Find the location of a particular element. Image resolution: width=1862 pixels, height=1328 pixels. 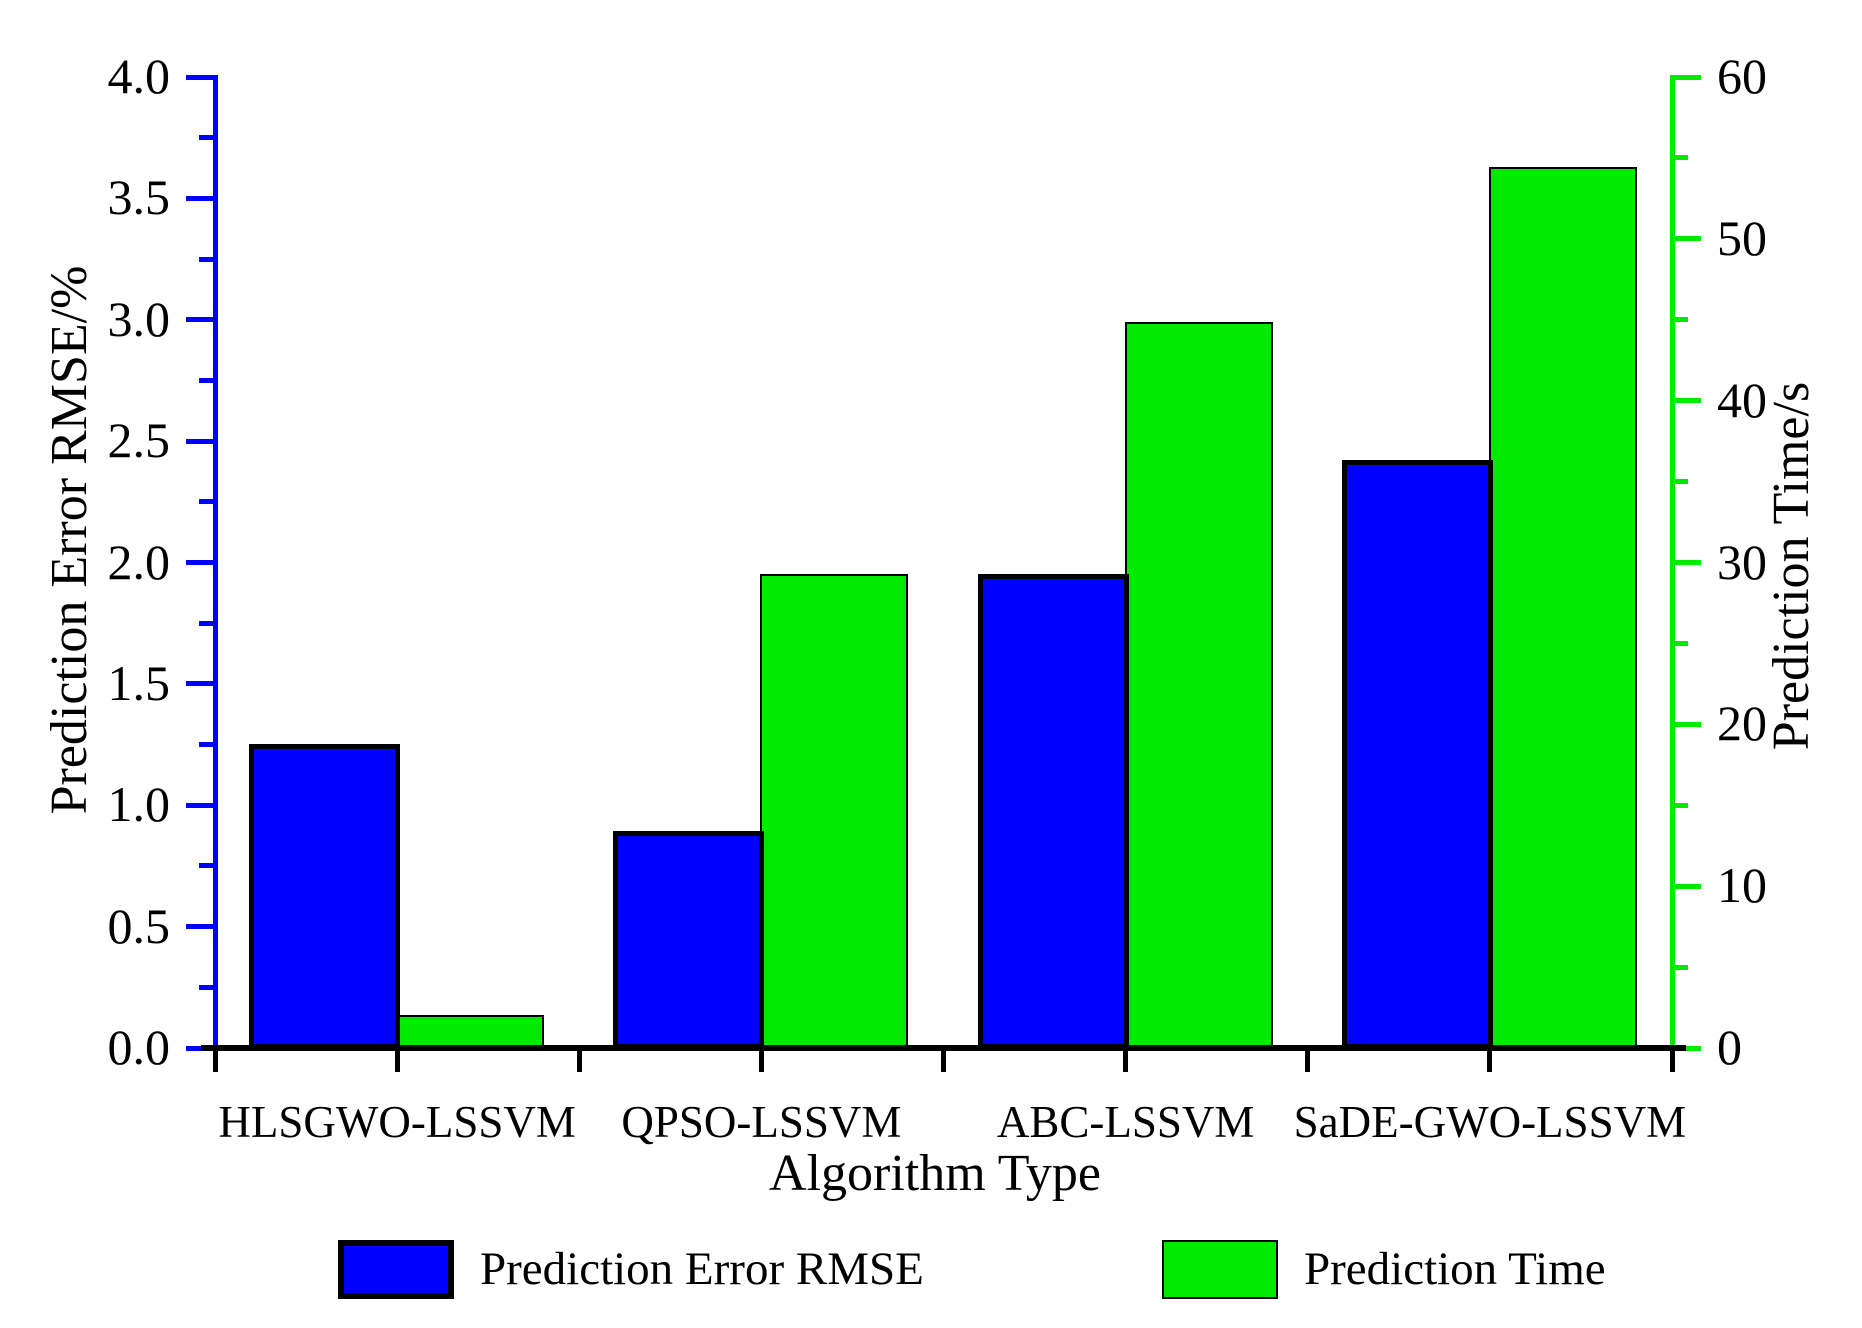

y-right-tick-label: 10 is located at coordinates (1742, 885).